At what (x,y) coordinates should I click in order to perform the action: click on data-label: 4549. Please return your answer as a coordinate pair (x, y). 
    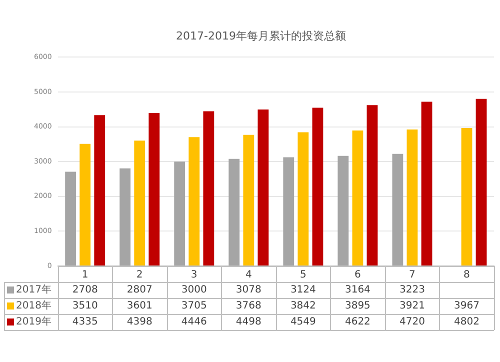
    Looking at the image, I should click on (303, 322).